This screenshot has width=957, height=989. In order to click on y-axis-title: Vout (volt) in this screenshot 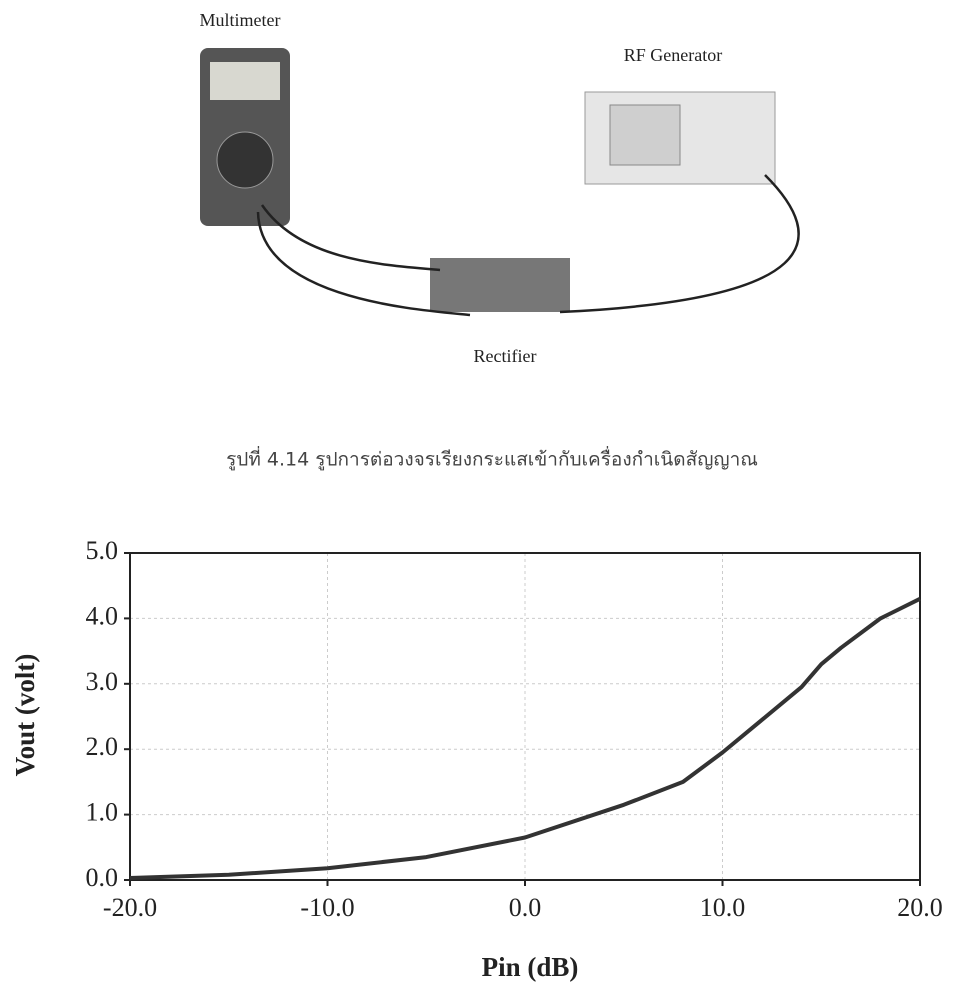, I will do `click(25, 715)`.